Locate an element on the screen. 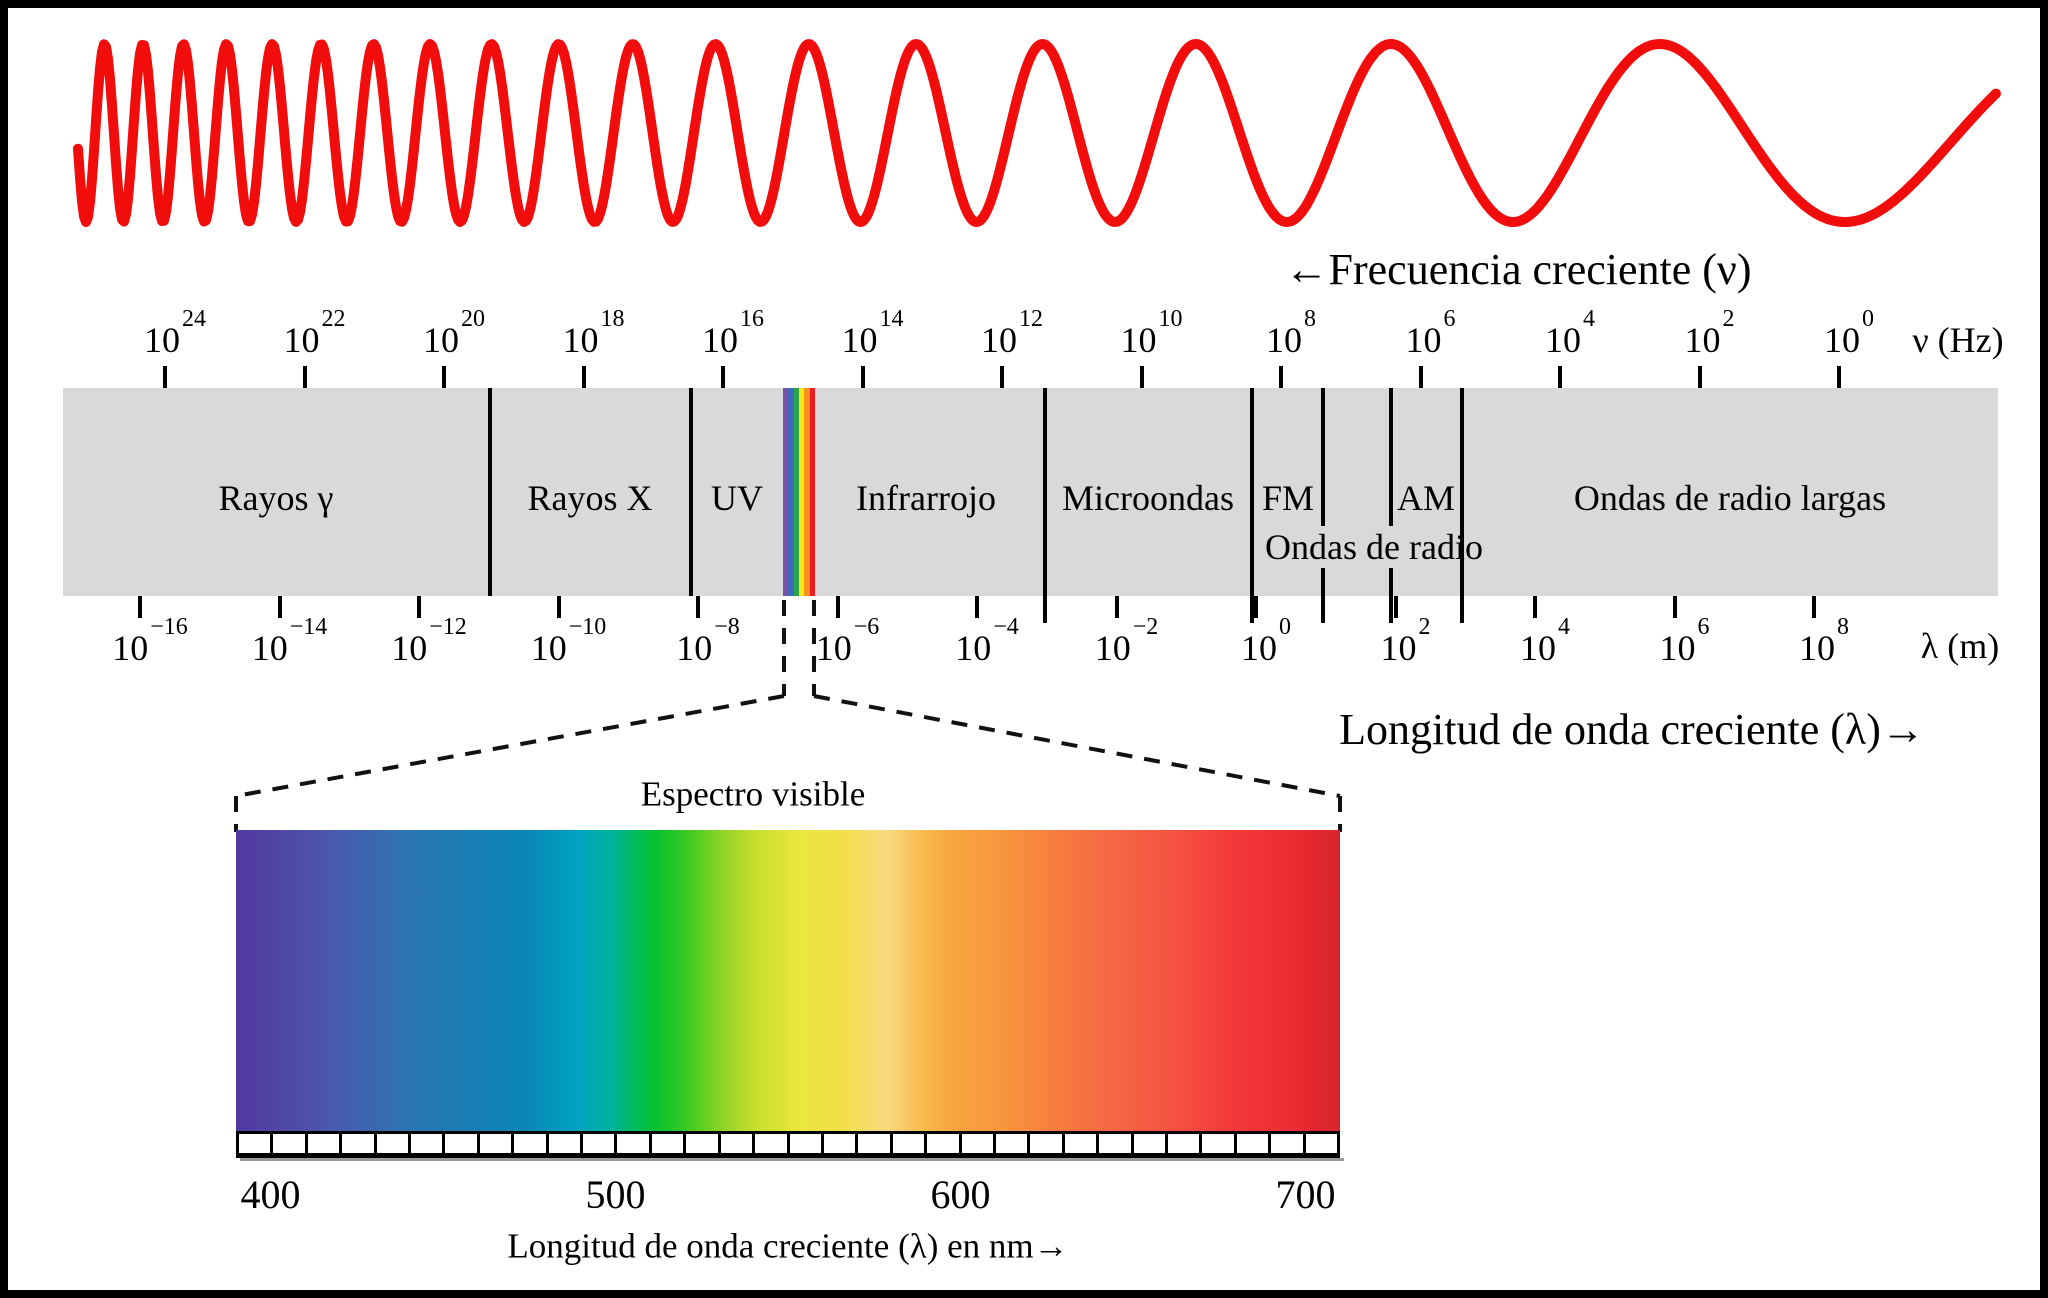  wavelength-tick-label: 10⁻⁶ is located at coordinates (847, 640).